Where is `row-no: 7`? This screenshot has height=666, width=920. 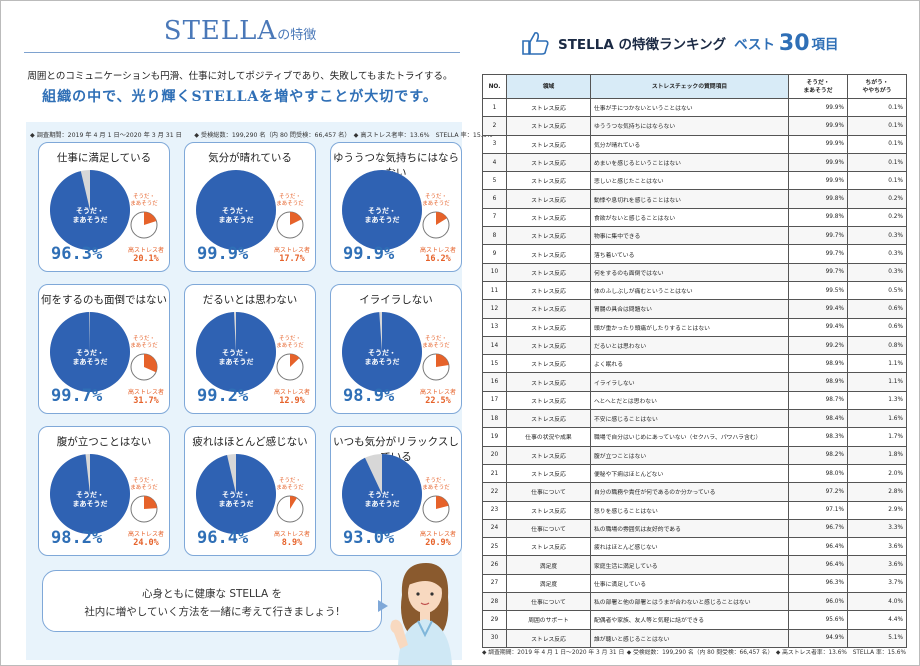
row-no: 7 is located at coordinates (494, 217).